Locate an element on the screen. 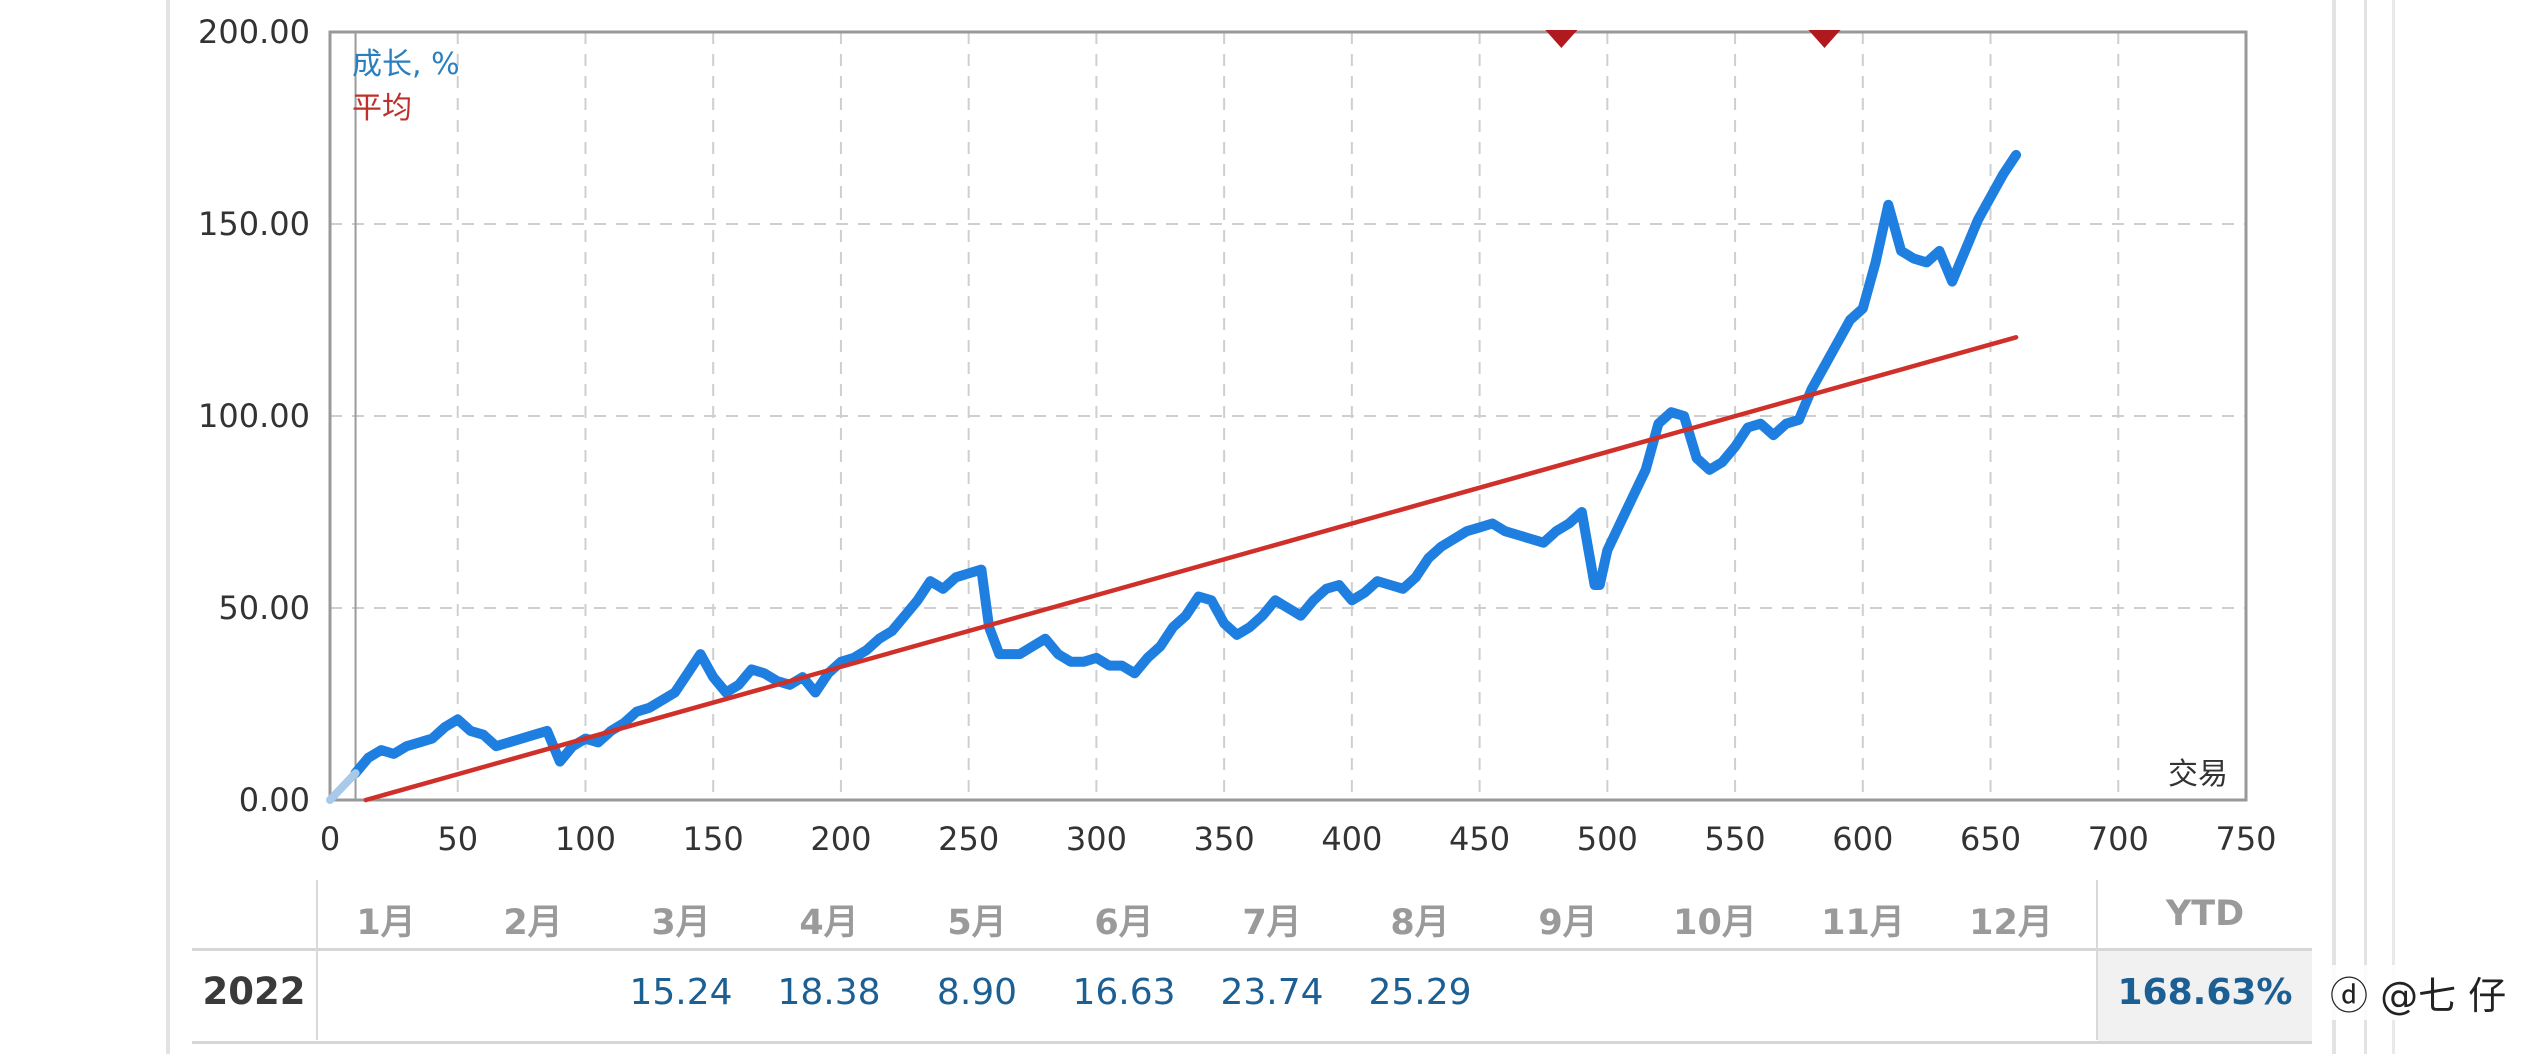  y-tick-label: 200.00 is located at coordinates (254, 32).